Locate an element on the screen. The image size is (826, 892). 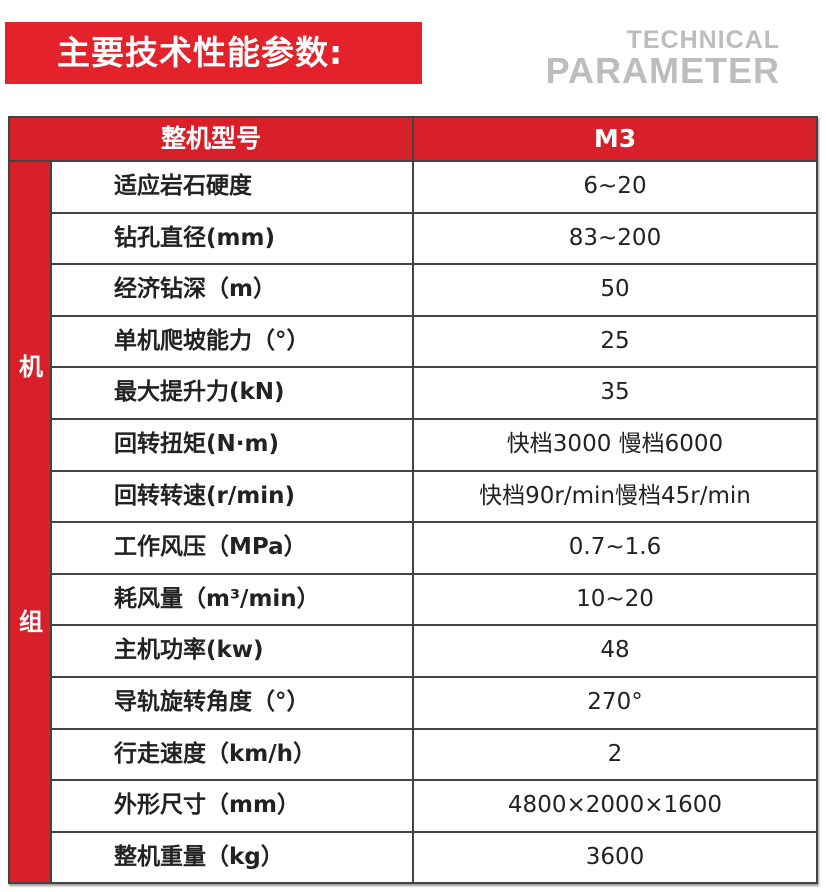
group-label-char: 机 is located at coordinates (31, 367).